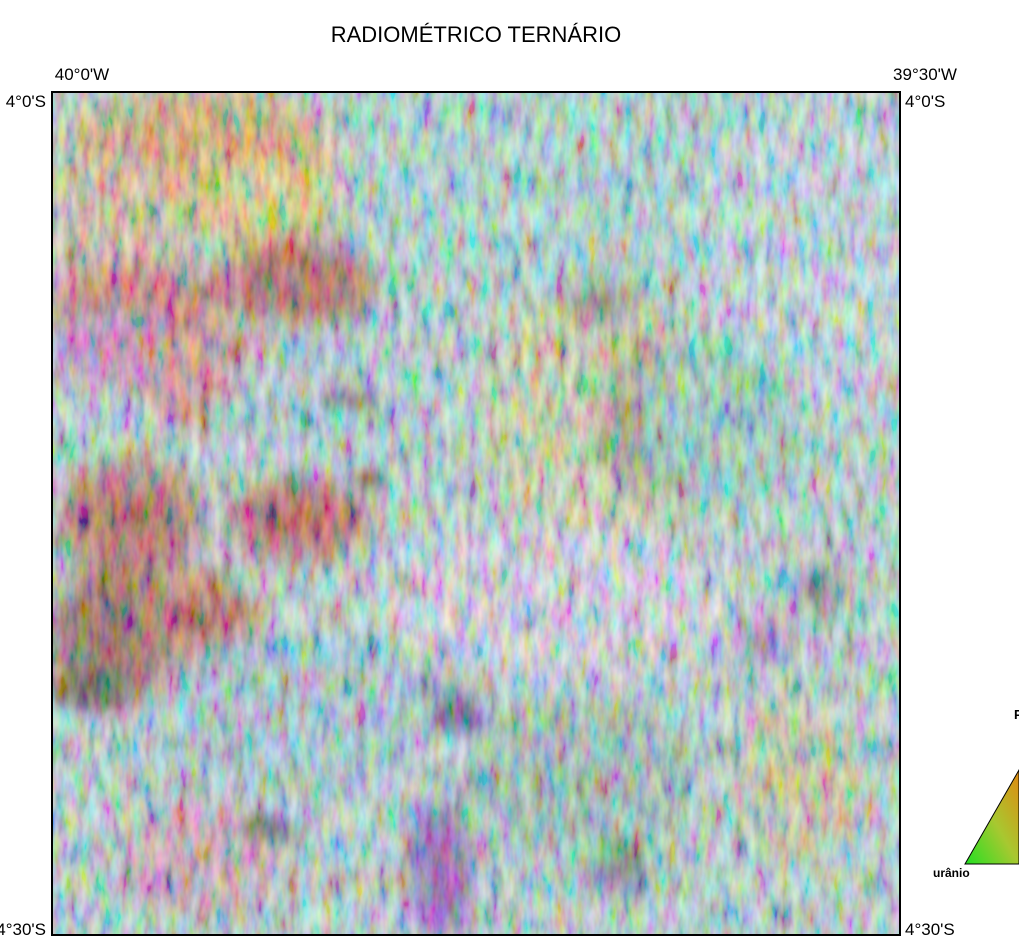  What do you see at coordinates (1016, 714) in the screenshot?
I see `legend-label: P` at bounding box center [1016, 714].